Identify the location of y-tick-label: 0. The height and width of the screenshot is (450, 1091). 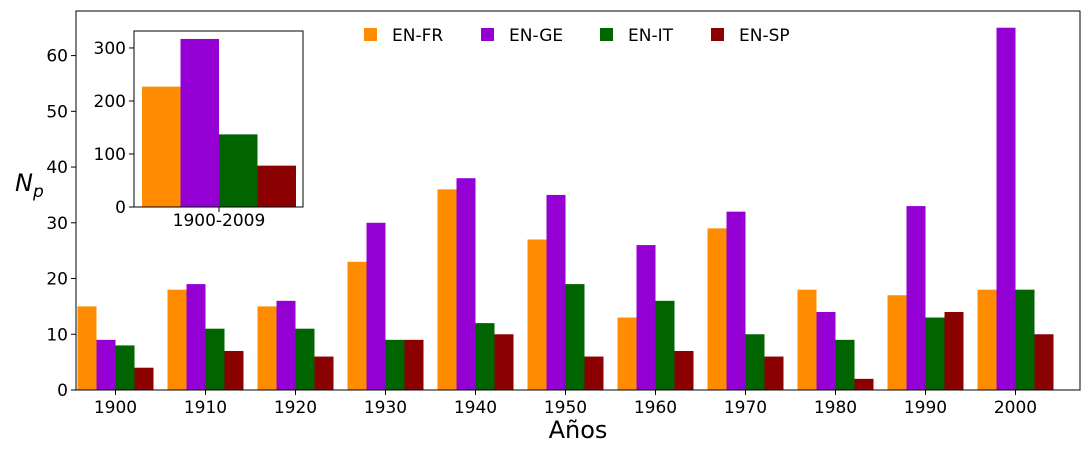
(62, 391).